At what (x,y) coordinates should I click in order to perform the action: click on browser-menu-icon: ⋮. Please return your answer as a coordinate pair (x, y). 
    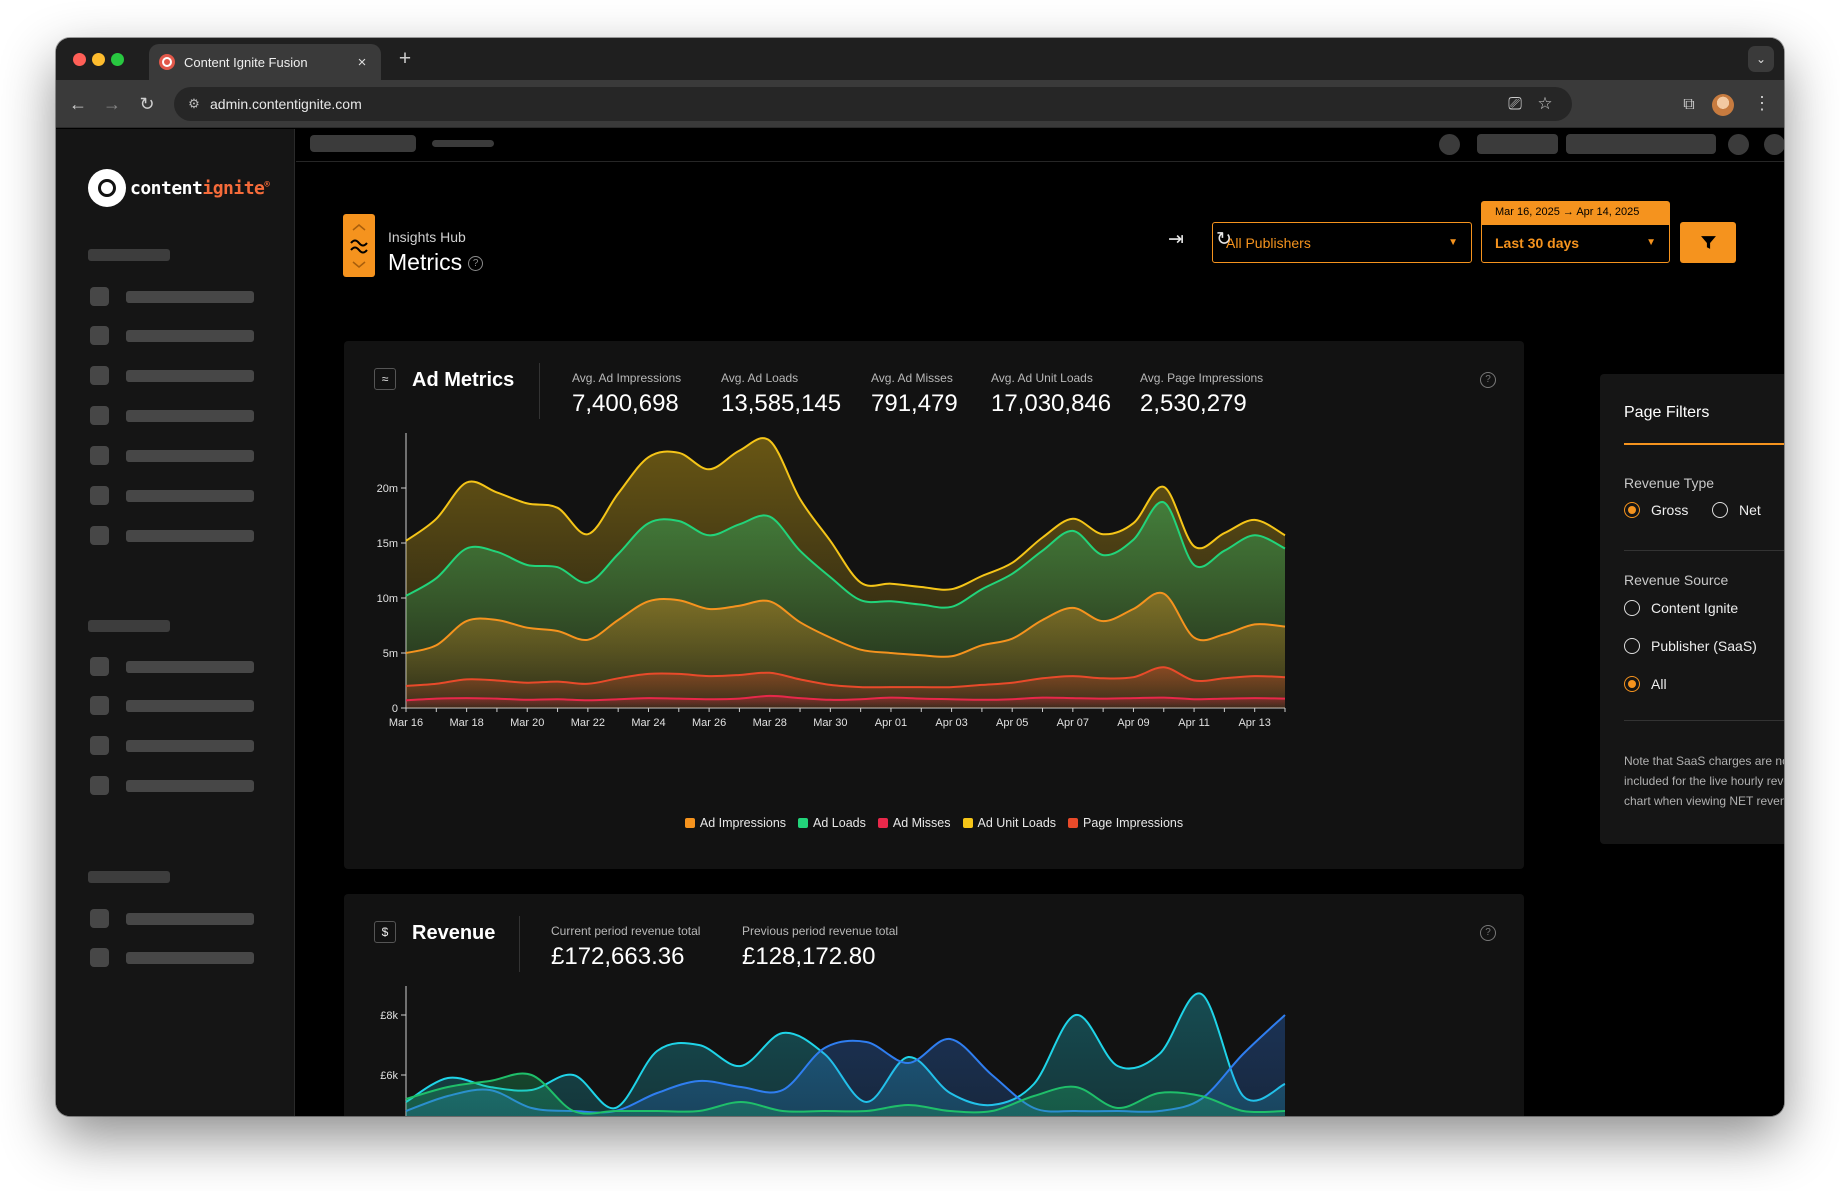
    Looking at the image, I should click on (1762, 103).